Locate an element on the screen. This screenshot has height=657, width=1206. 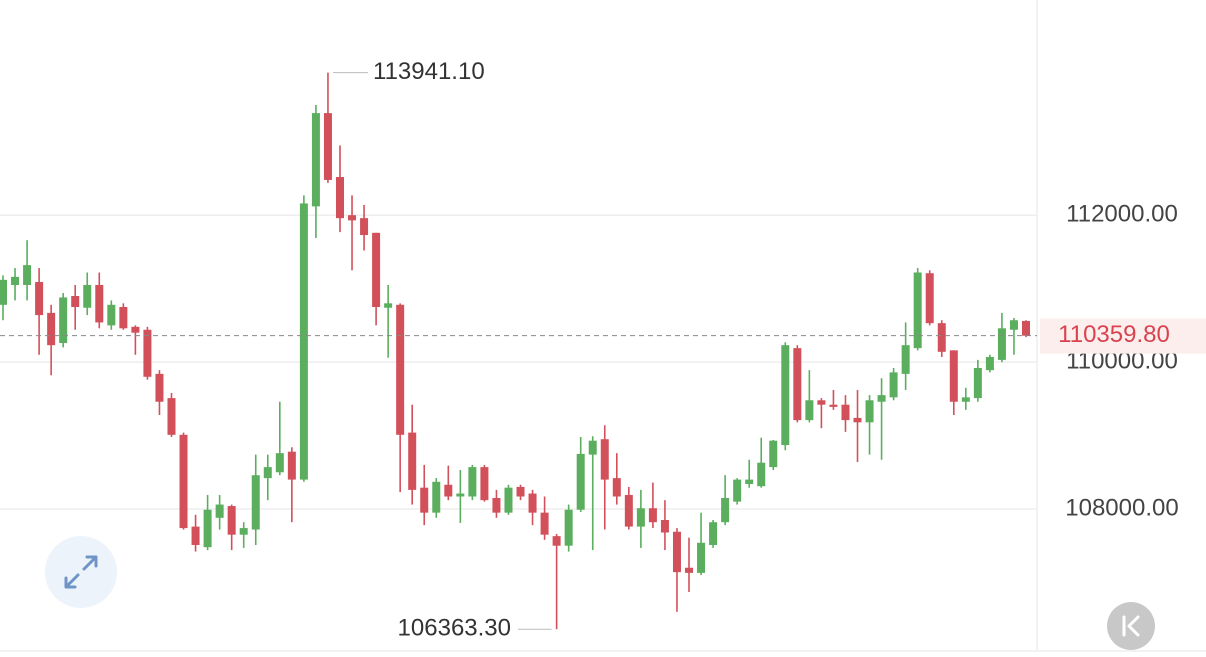
last-price-box is located at coordinates (1123, 336).